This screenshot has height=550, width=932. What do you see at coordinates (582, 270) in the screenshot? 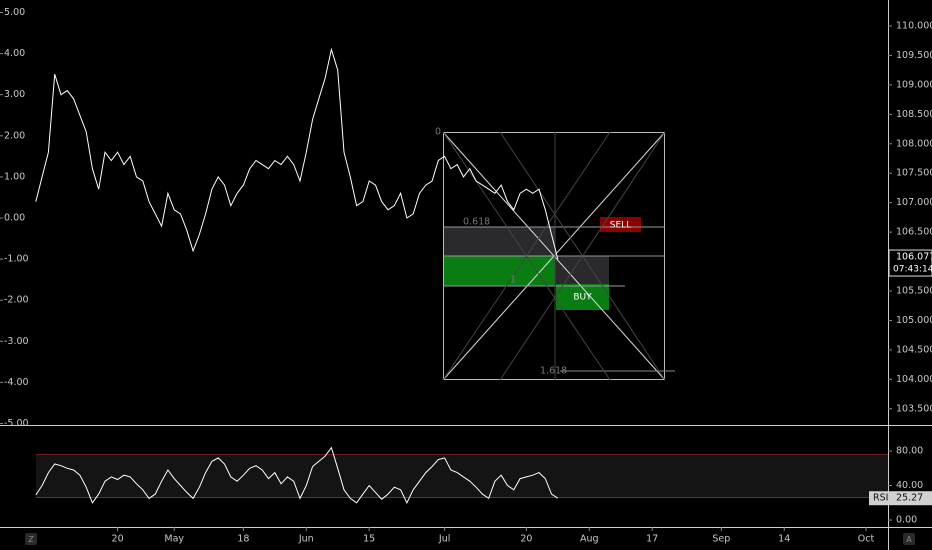
I see `zone-gray-right` at bounding box center [582, 270].